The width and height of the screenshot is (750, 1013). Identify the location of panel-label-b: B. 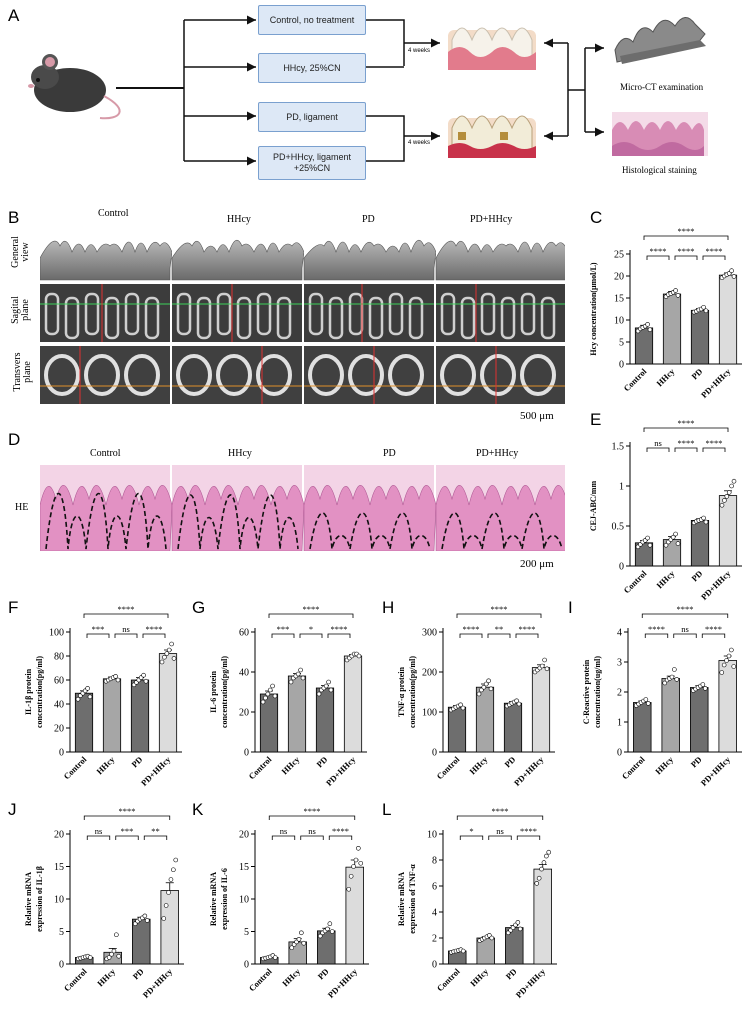
(14, 217).